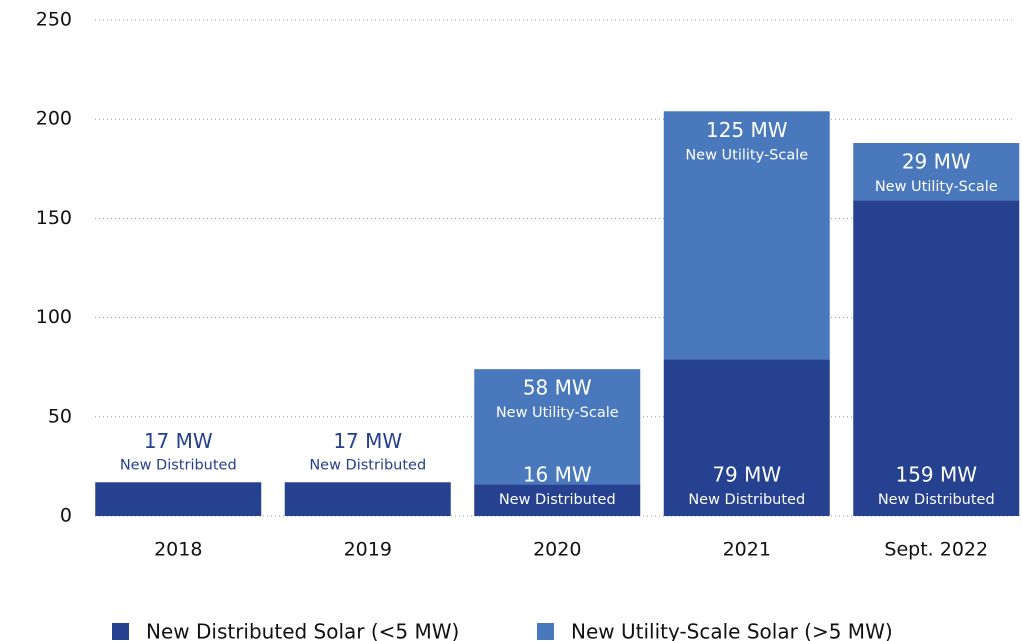  What do you see at coordinates (557, 550) in the screenshot?
I see `x-tick-label: 2020` at bounding box center [557, 550].